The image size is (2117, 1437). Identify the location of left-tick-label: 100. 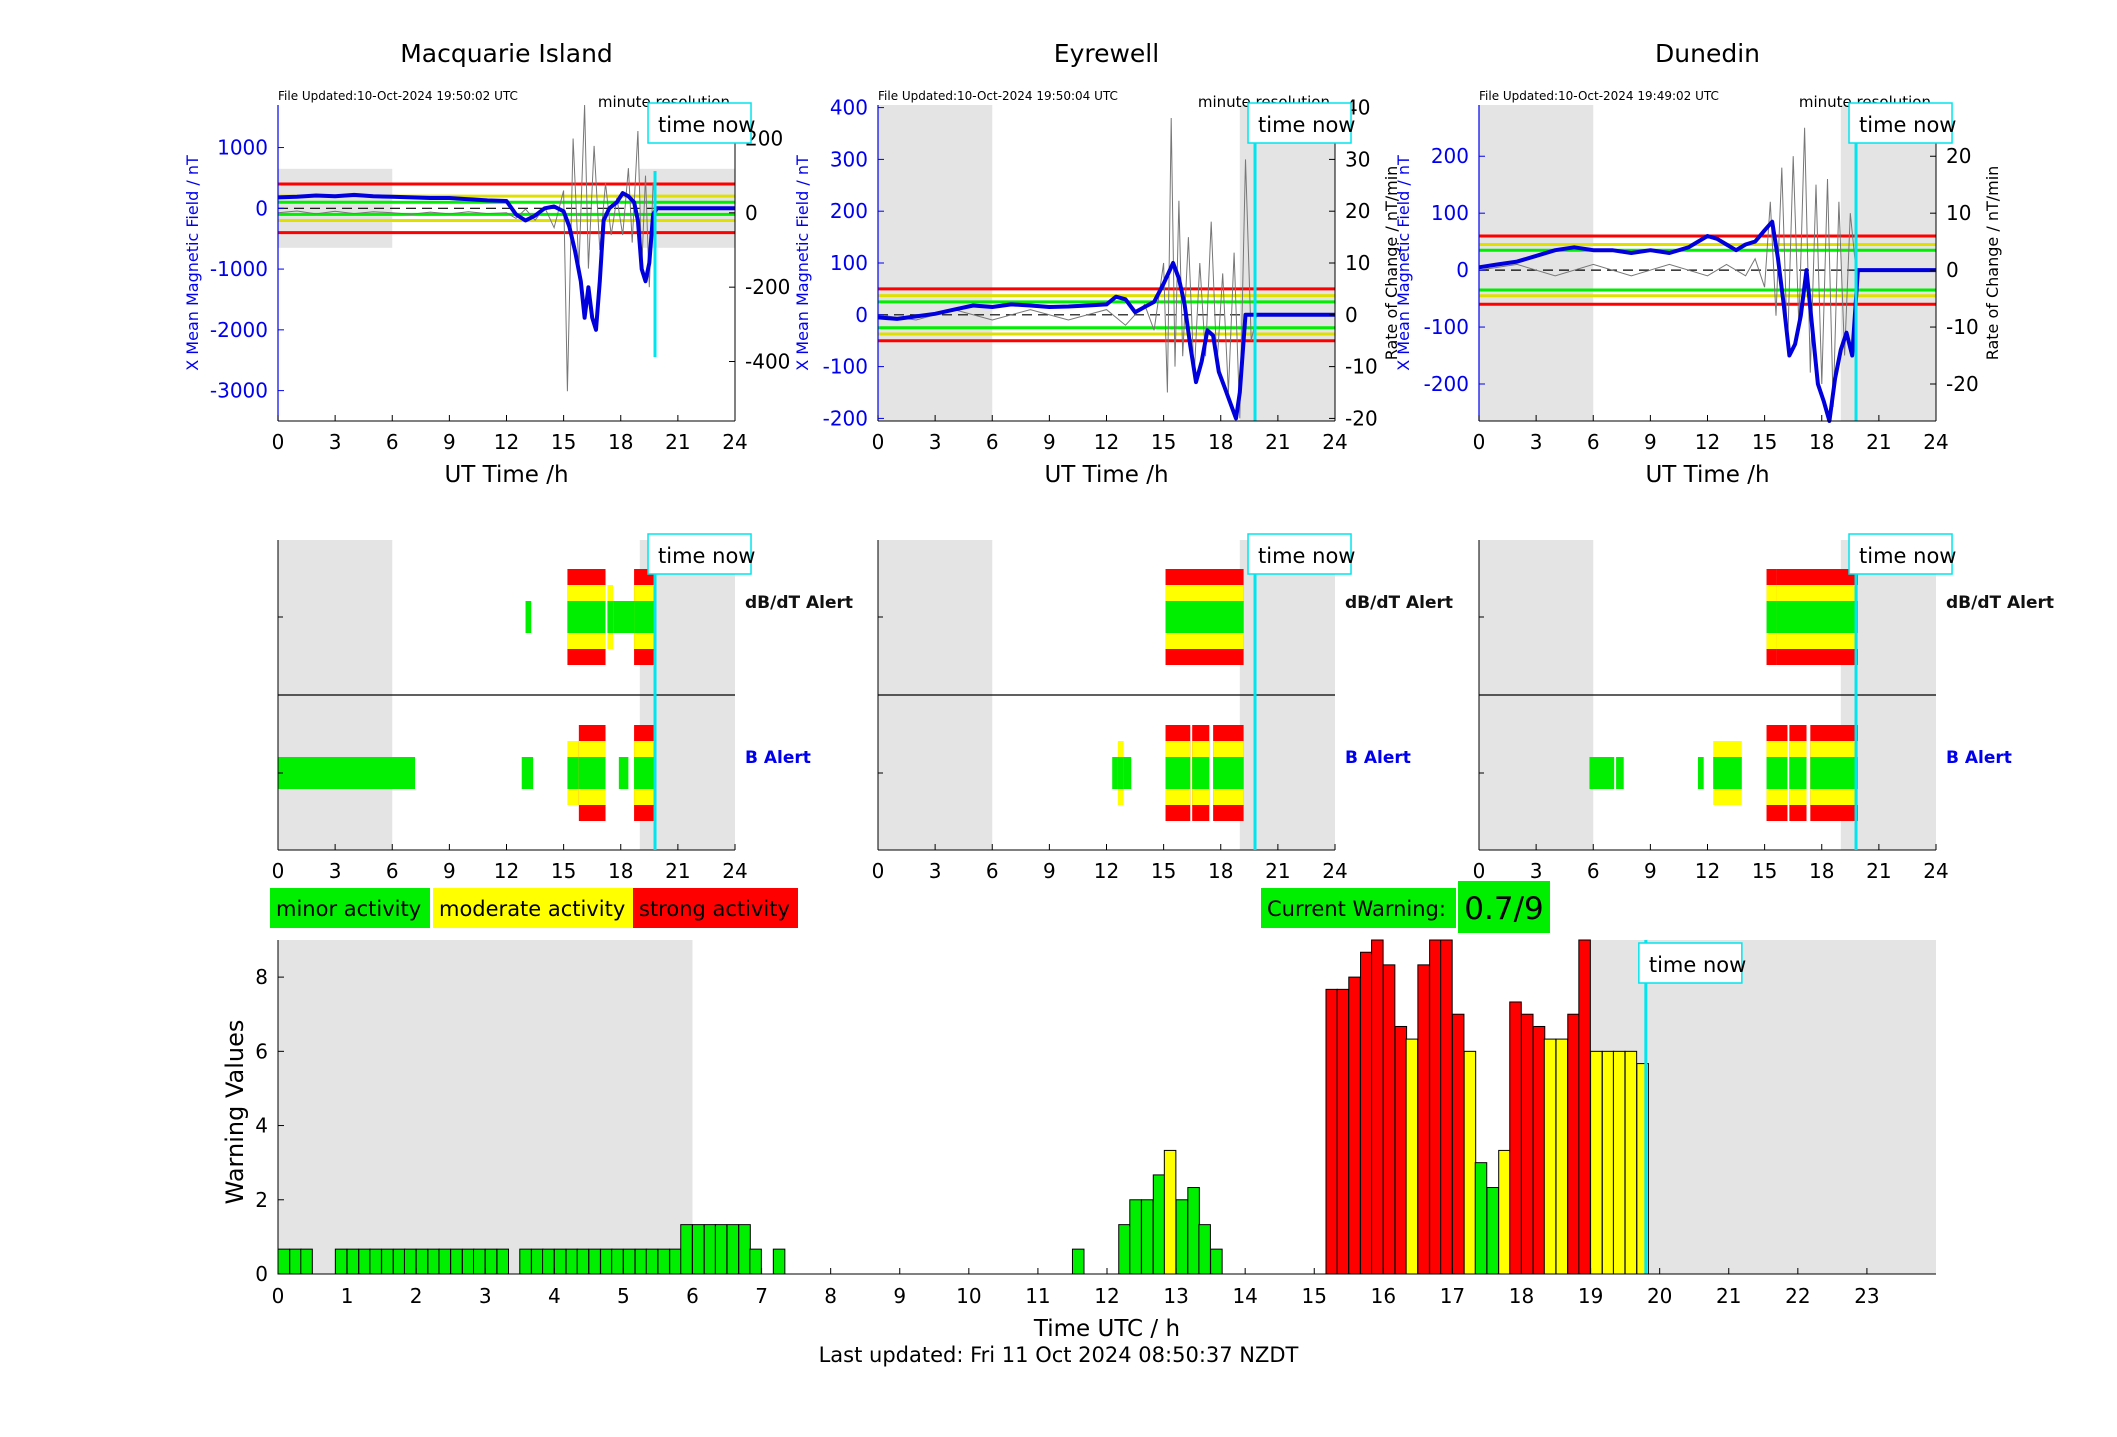
(849, 263).